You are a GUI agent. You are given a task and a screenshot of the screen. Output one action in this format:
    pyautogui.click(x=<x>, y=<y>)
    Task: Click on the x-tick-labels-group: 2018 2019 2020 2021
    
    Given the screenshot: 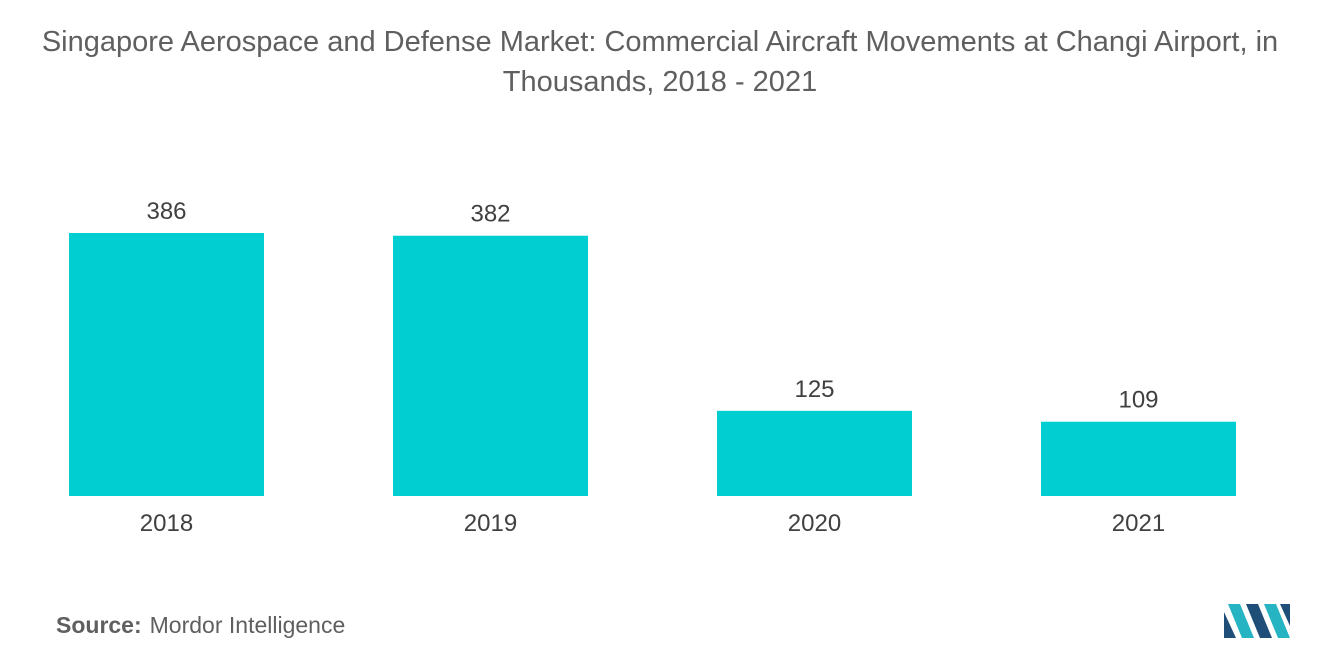 What is the action you would take?
    pyautogui.click(x=652, y=523)
    